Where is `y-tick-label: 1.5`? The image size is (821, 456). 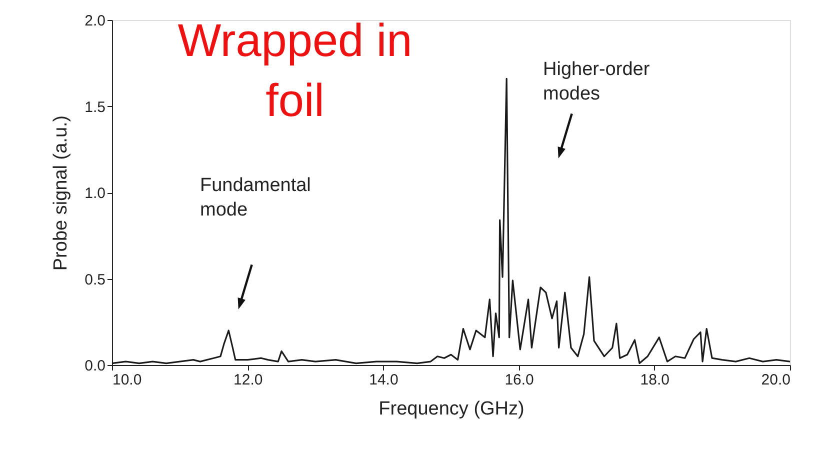 y-tick-label: 1.5 is located at coordinates (95, 107).